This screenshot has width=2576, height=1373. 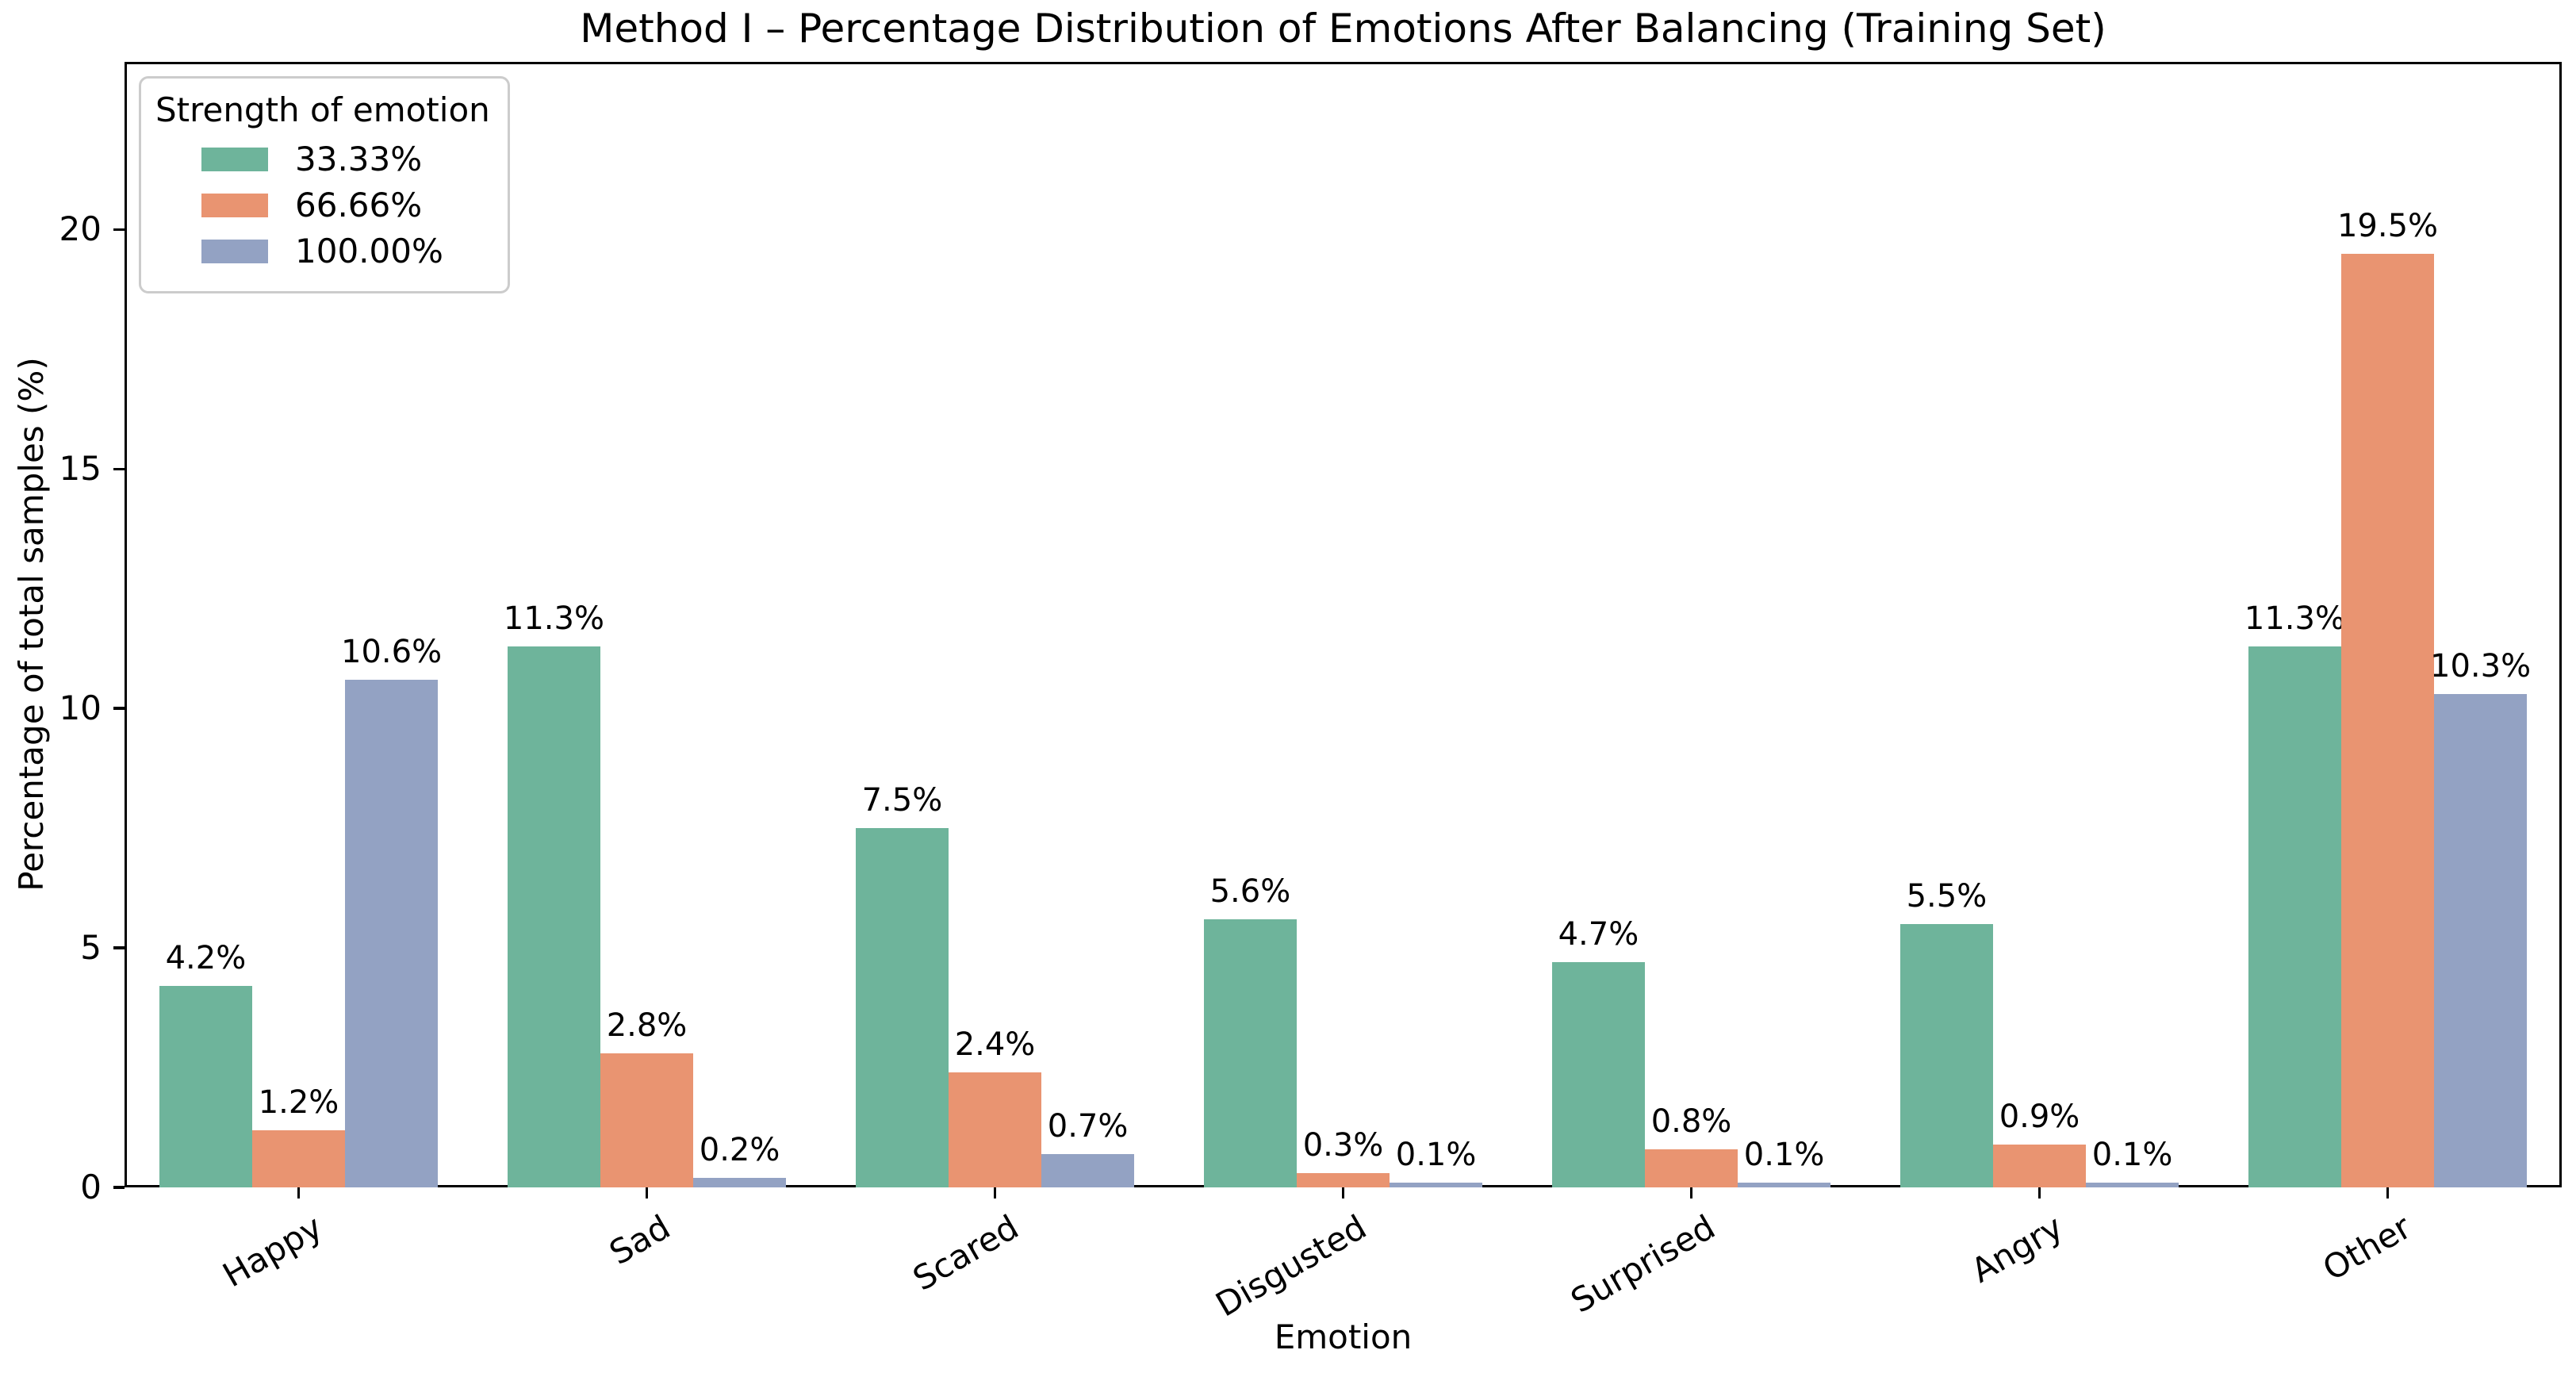 What do you see at coordinates (2132, 1184) in the screenshot?
I see `bar-angry-100.00%` at bounding box center [2132, 1184].